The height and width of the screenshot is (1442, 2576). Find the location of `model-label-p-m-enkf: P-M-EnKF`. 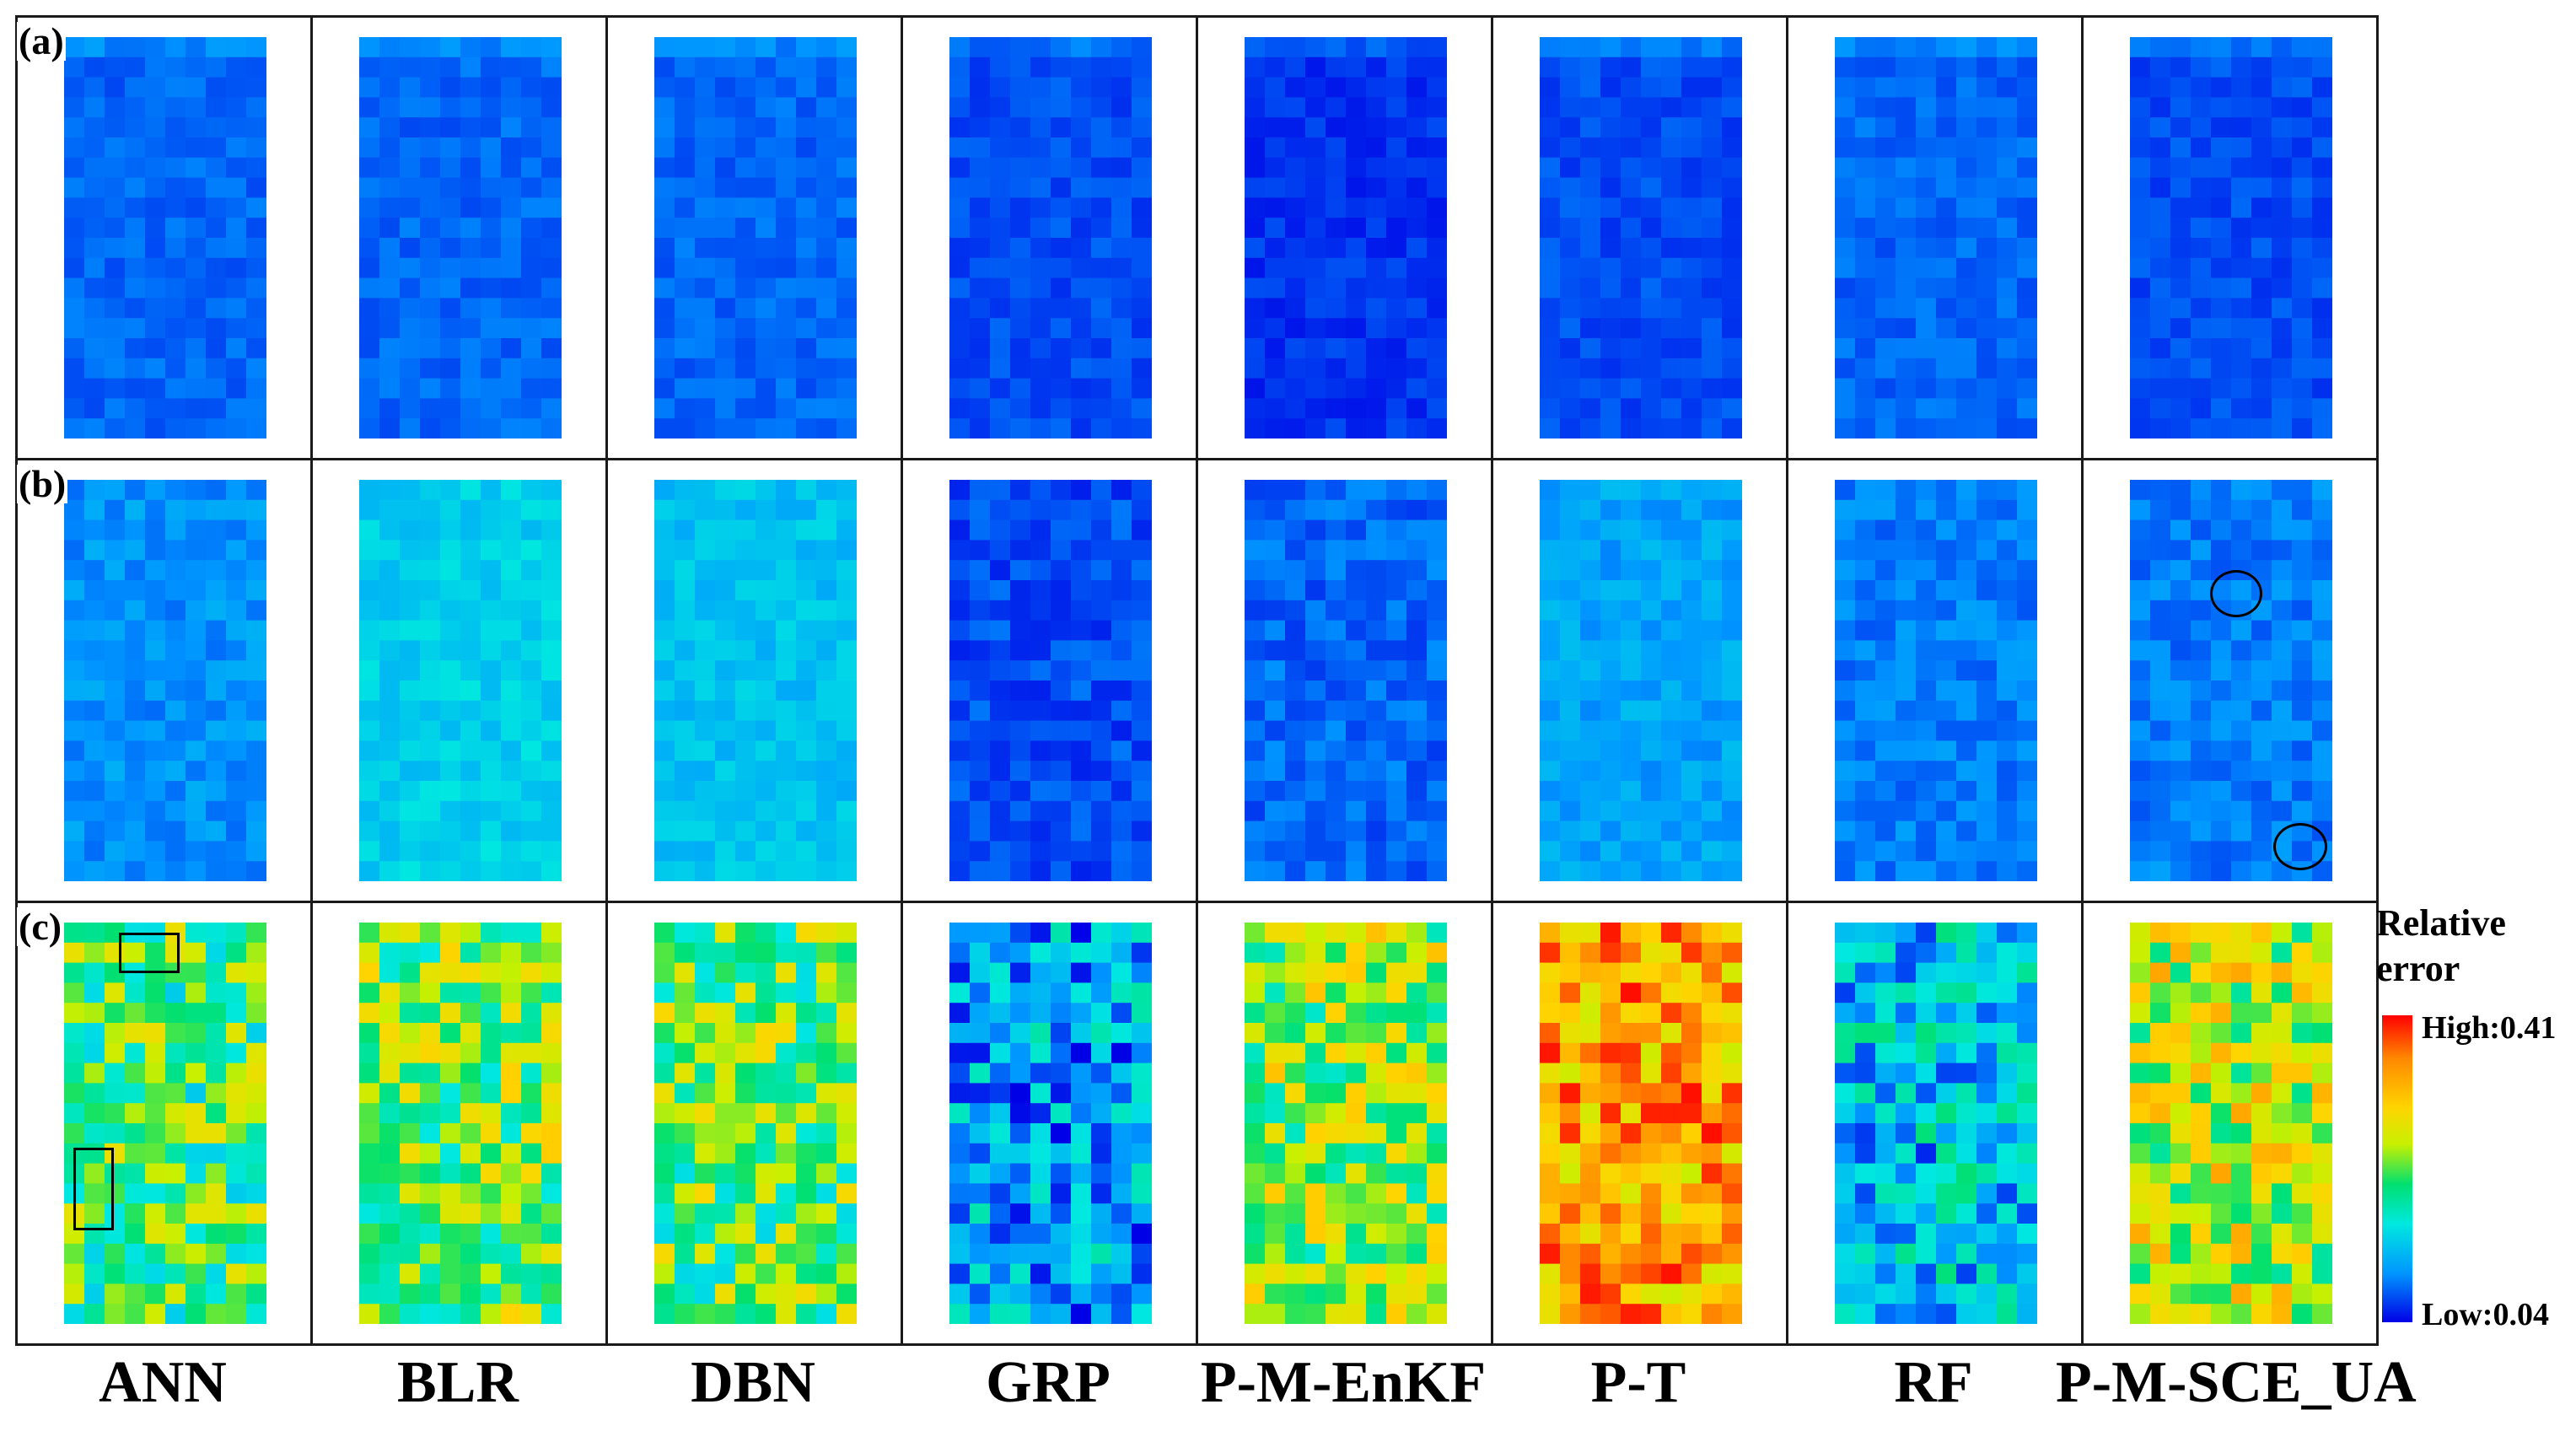

model-label-p-m-enkf: P-M-EnKF is located at coordinates (1343, 1382).